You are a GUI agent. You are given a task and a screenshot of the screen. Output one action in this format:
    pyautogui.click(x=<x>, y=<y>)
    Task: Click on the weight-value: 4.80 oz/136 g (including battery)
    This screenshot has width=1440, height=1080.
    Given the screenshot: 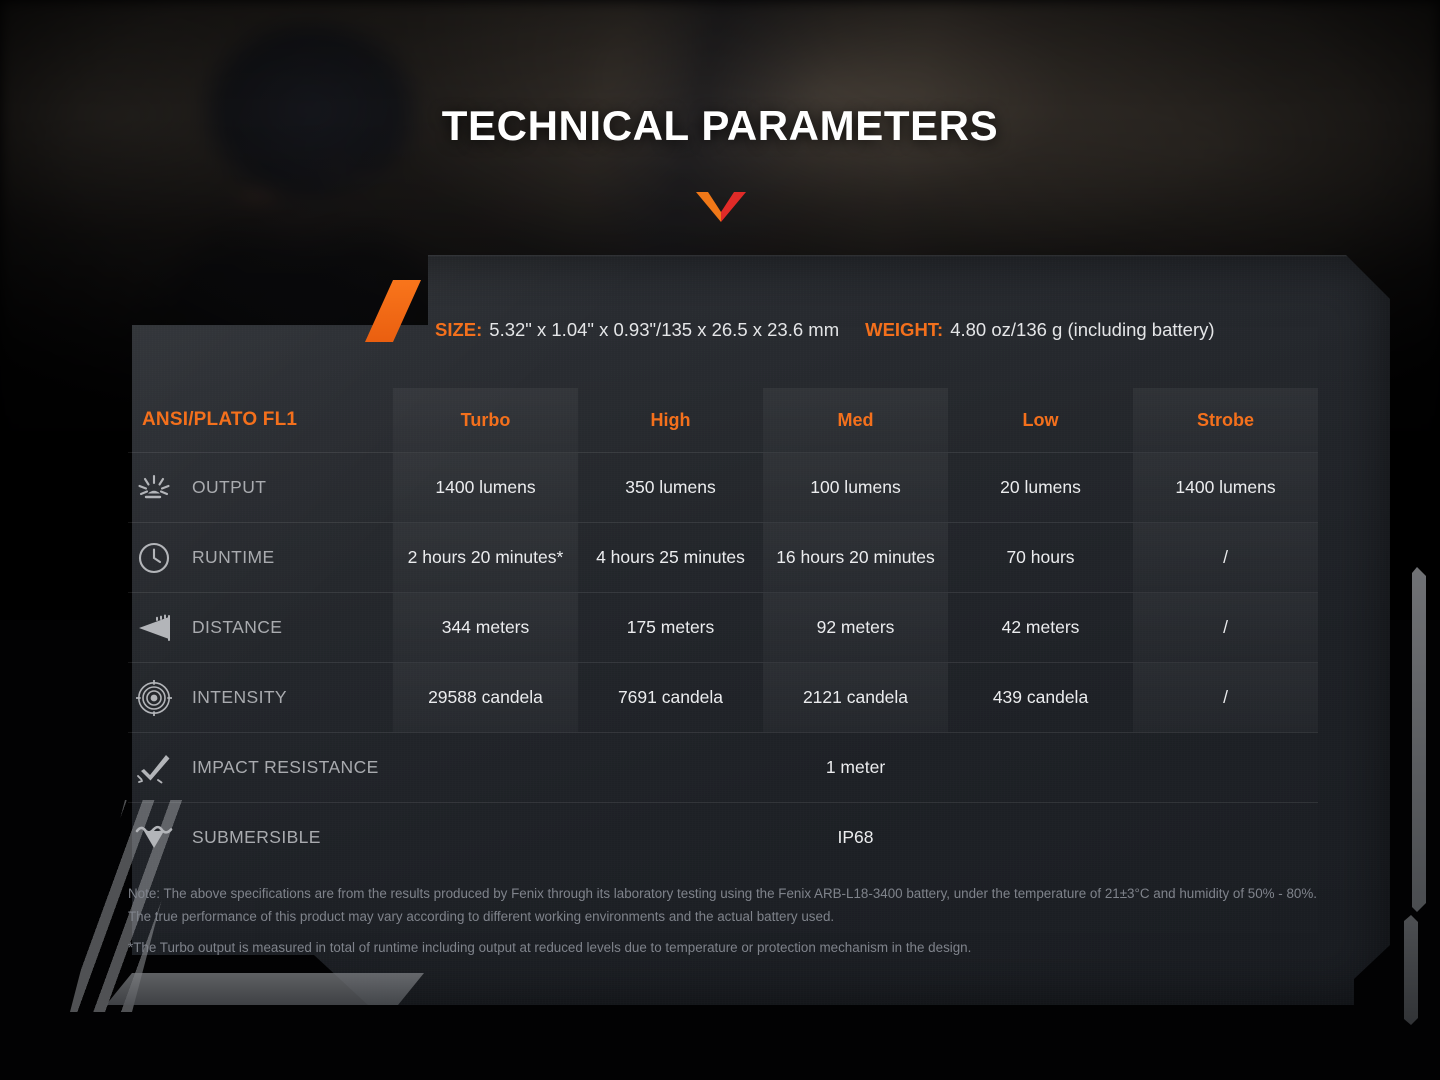 What is the action you would take?
    pyautogui.click(x=1082, y=329)
    